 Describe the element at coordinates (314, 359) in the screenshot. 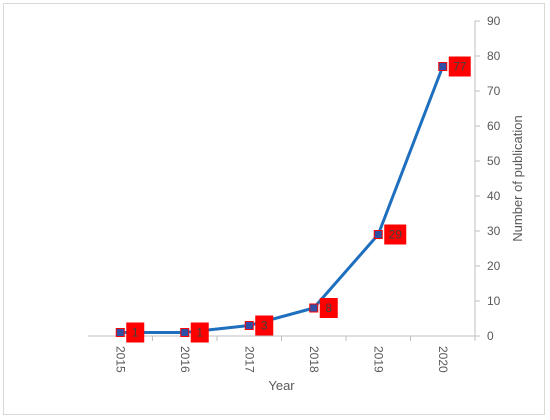

I see `x-tick-label: 2018` at that location.